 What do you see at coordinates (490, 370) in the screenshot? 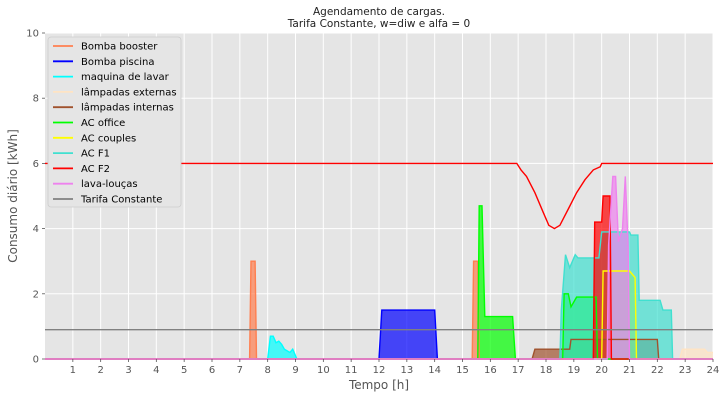
I see `x-tick-label: 16` at bounding box center [490, 370].